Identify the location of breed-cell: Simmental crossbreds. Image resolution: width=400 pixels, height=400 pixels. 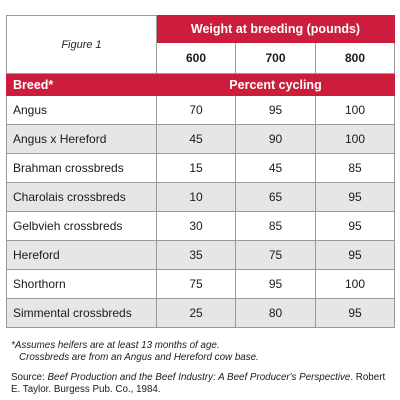
(81, 313).